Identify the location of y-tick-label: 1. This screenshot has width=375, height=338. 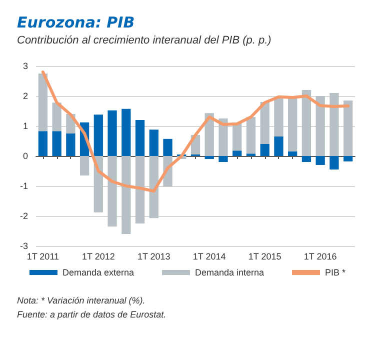
(25, 126).